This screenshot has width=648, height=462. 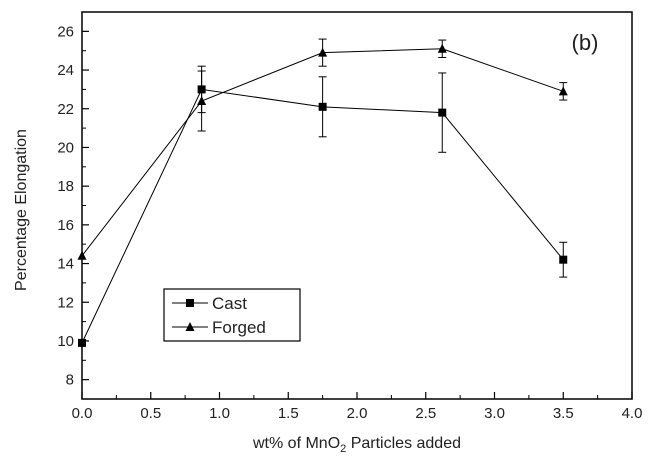 I want to click on y-tick-label: 8, so click(x=70, y=380).